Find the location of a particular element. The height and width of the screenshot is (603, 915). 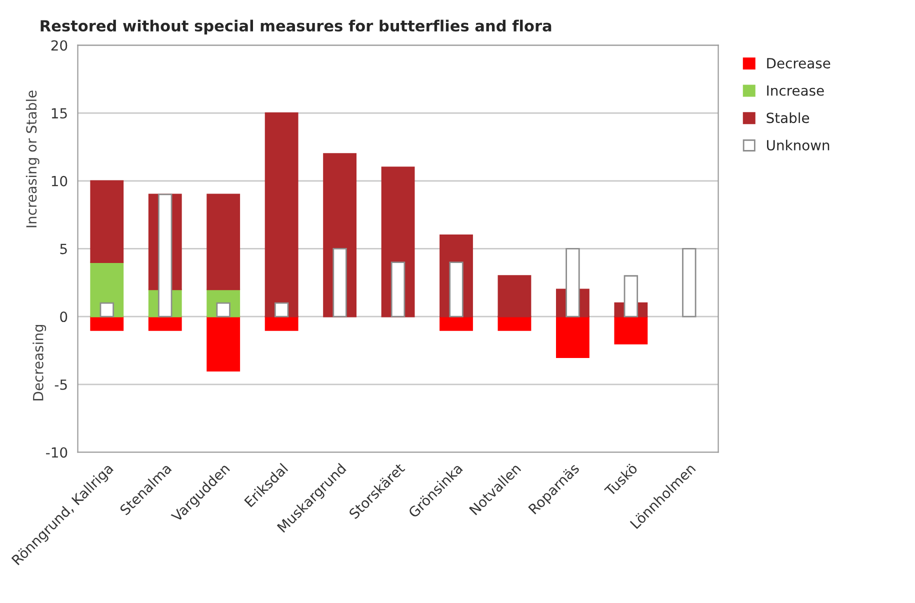

y-tick-label: -10 is located at coordinates (57, 452).